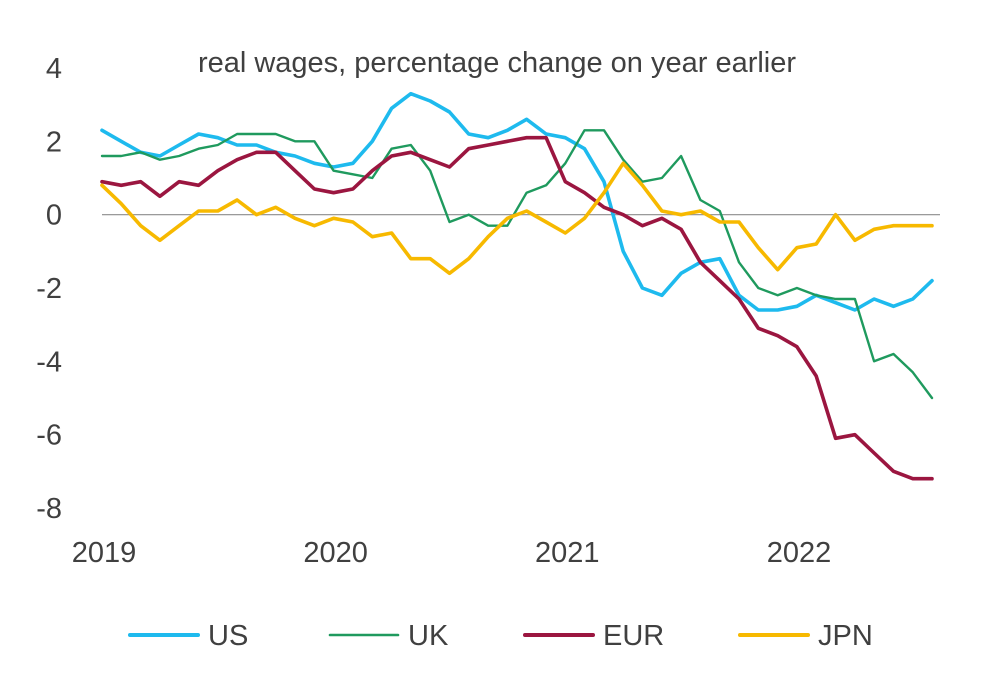 The height and width of the screenshot is (694, 990). I want to click on legend-label: JPN, so click(845, 636).